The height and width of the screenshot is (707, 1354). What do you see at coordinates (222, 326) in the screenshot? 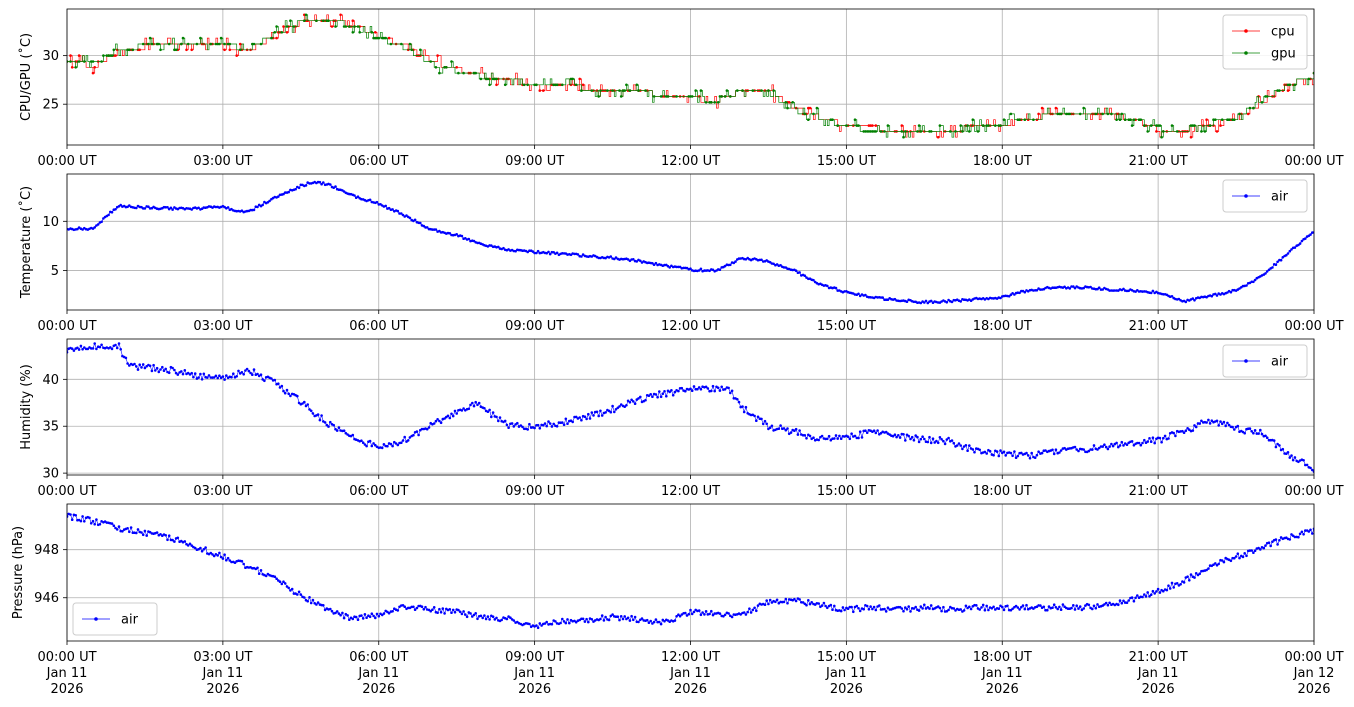
I see `x-tick-label: 03:00 UT` at bounding box center [222, 326].